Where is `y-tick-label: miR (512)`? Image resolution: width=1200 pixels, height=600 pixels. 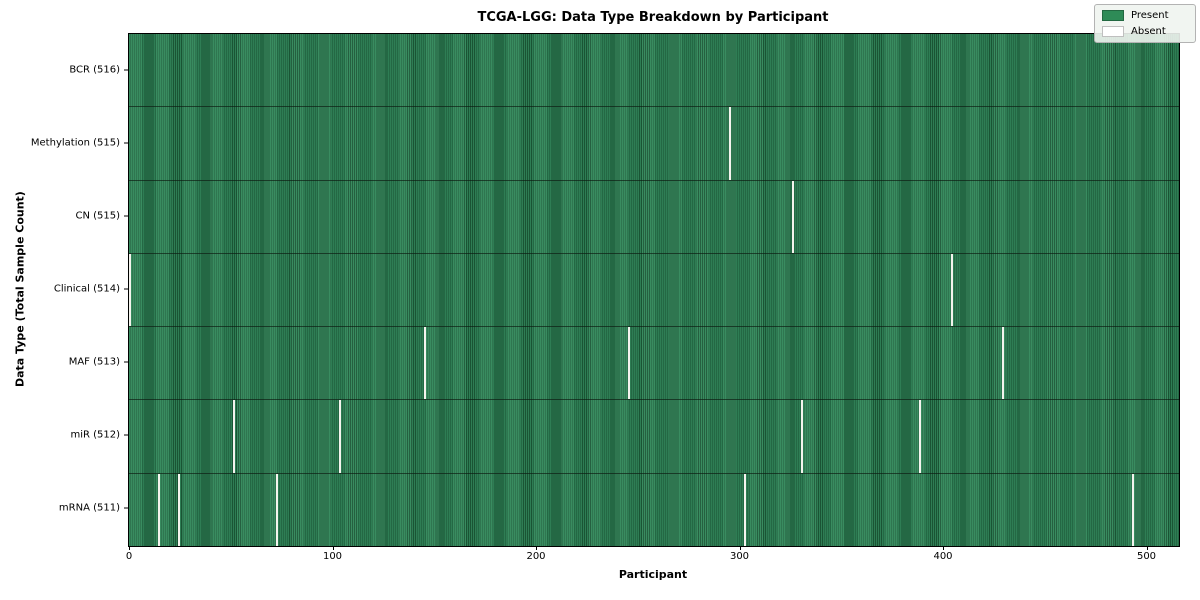
y-tick-label: miR (512) is located at coordinates (95, 435).